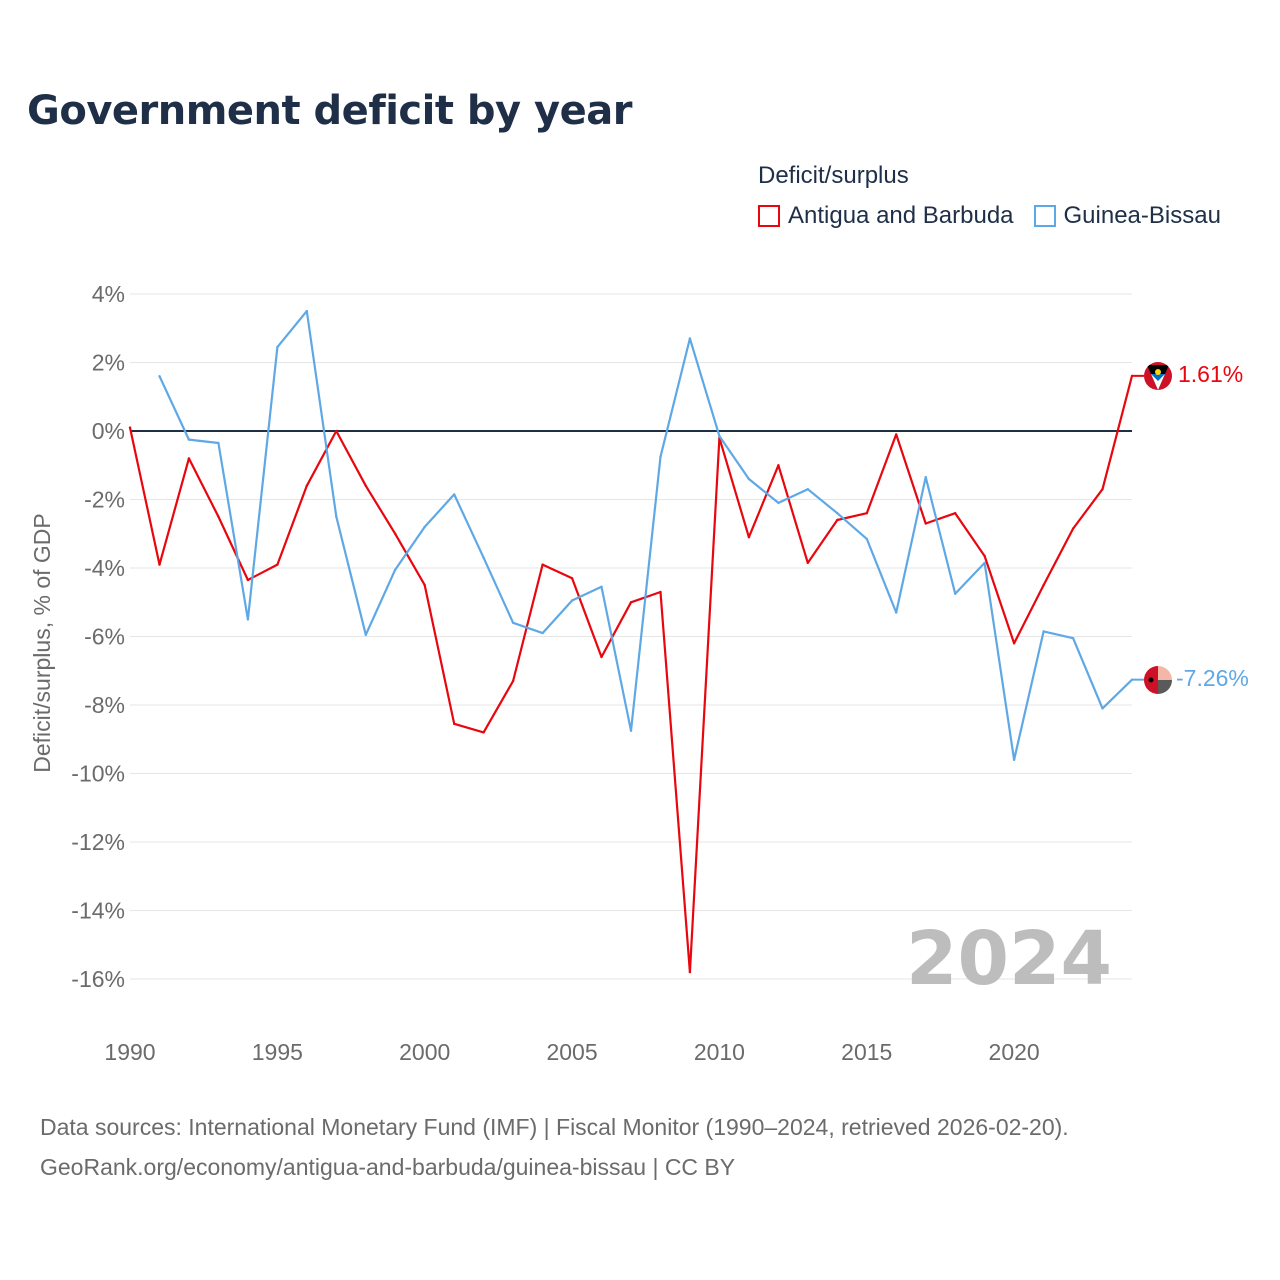  Describe the element at coordinates (104, 500) in the screenshot. I see `y-tick-label: -2%` at that location.